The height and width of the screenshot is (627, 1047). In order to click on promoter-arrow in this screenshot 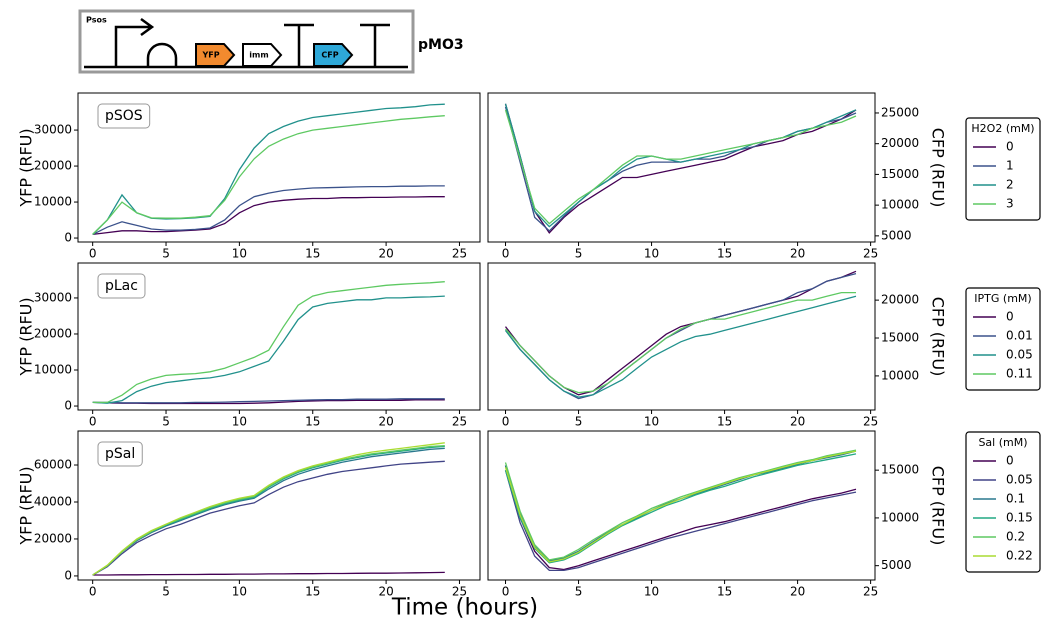, I will do `click(134, 42)`.